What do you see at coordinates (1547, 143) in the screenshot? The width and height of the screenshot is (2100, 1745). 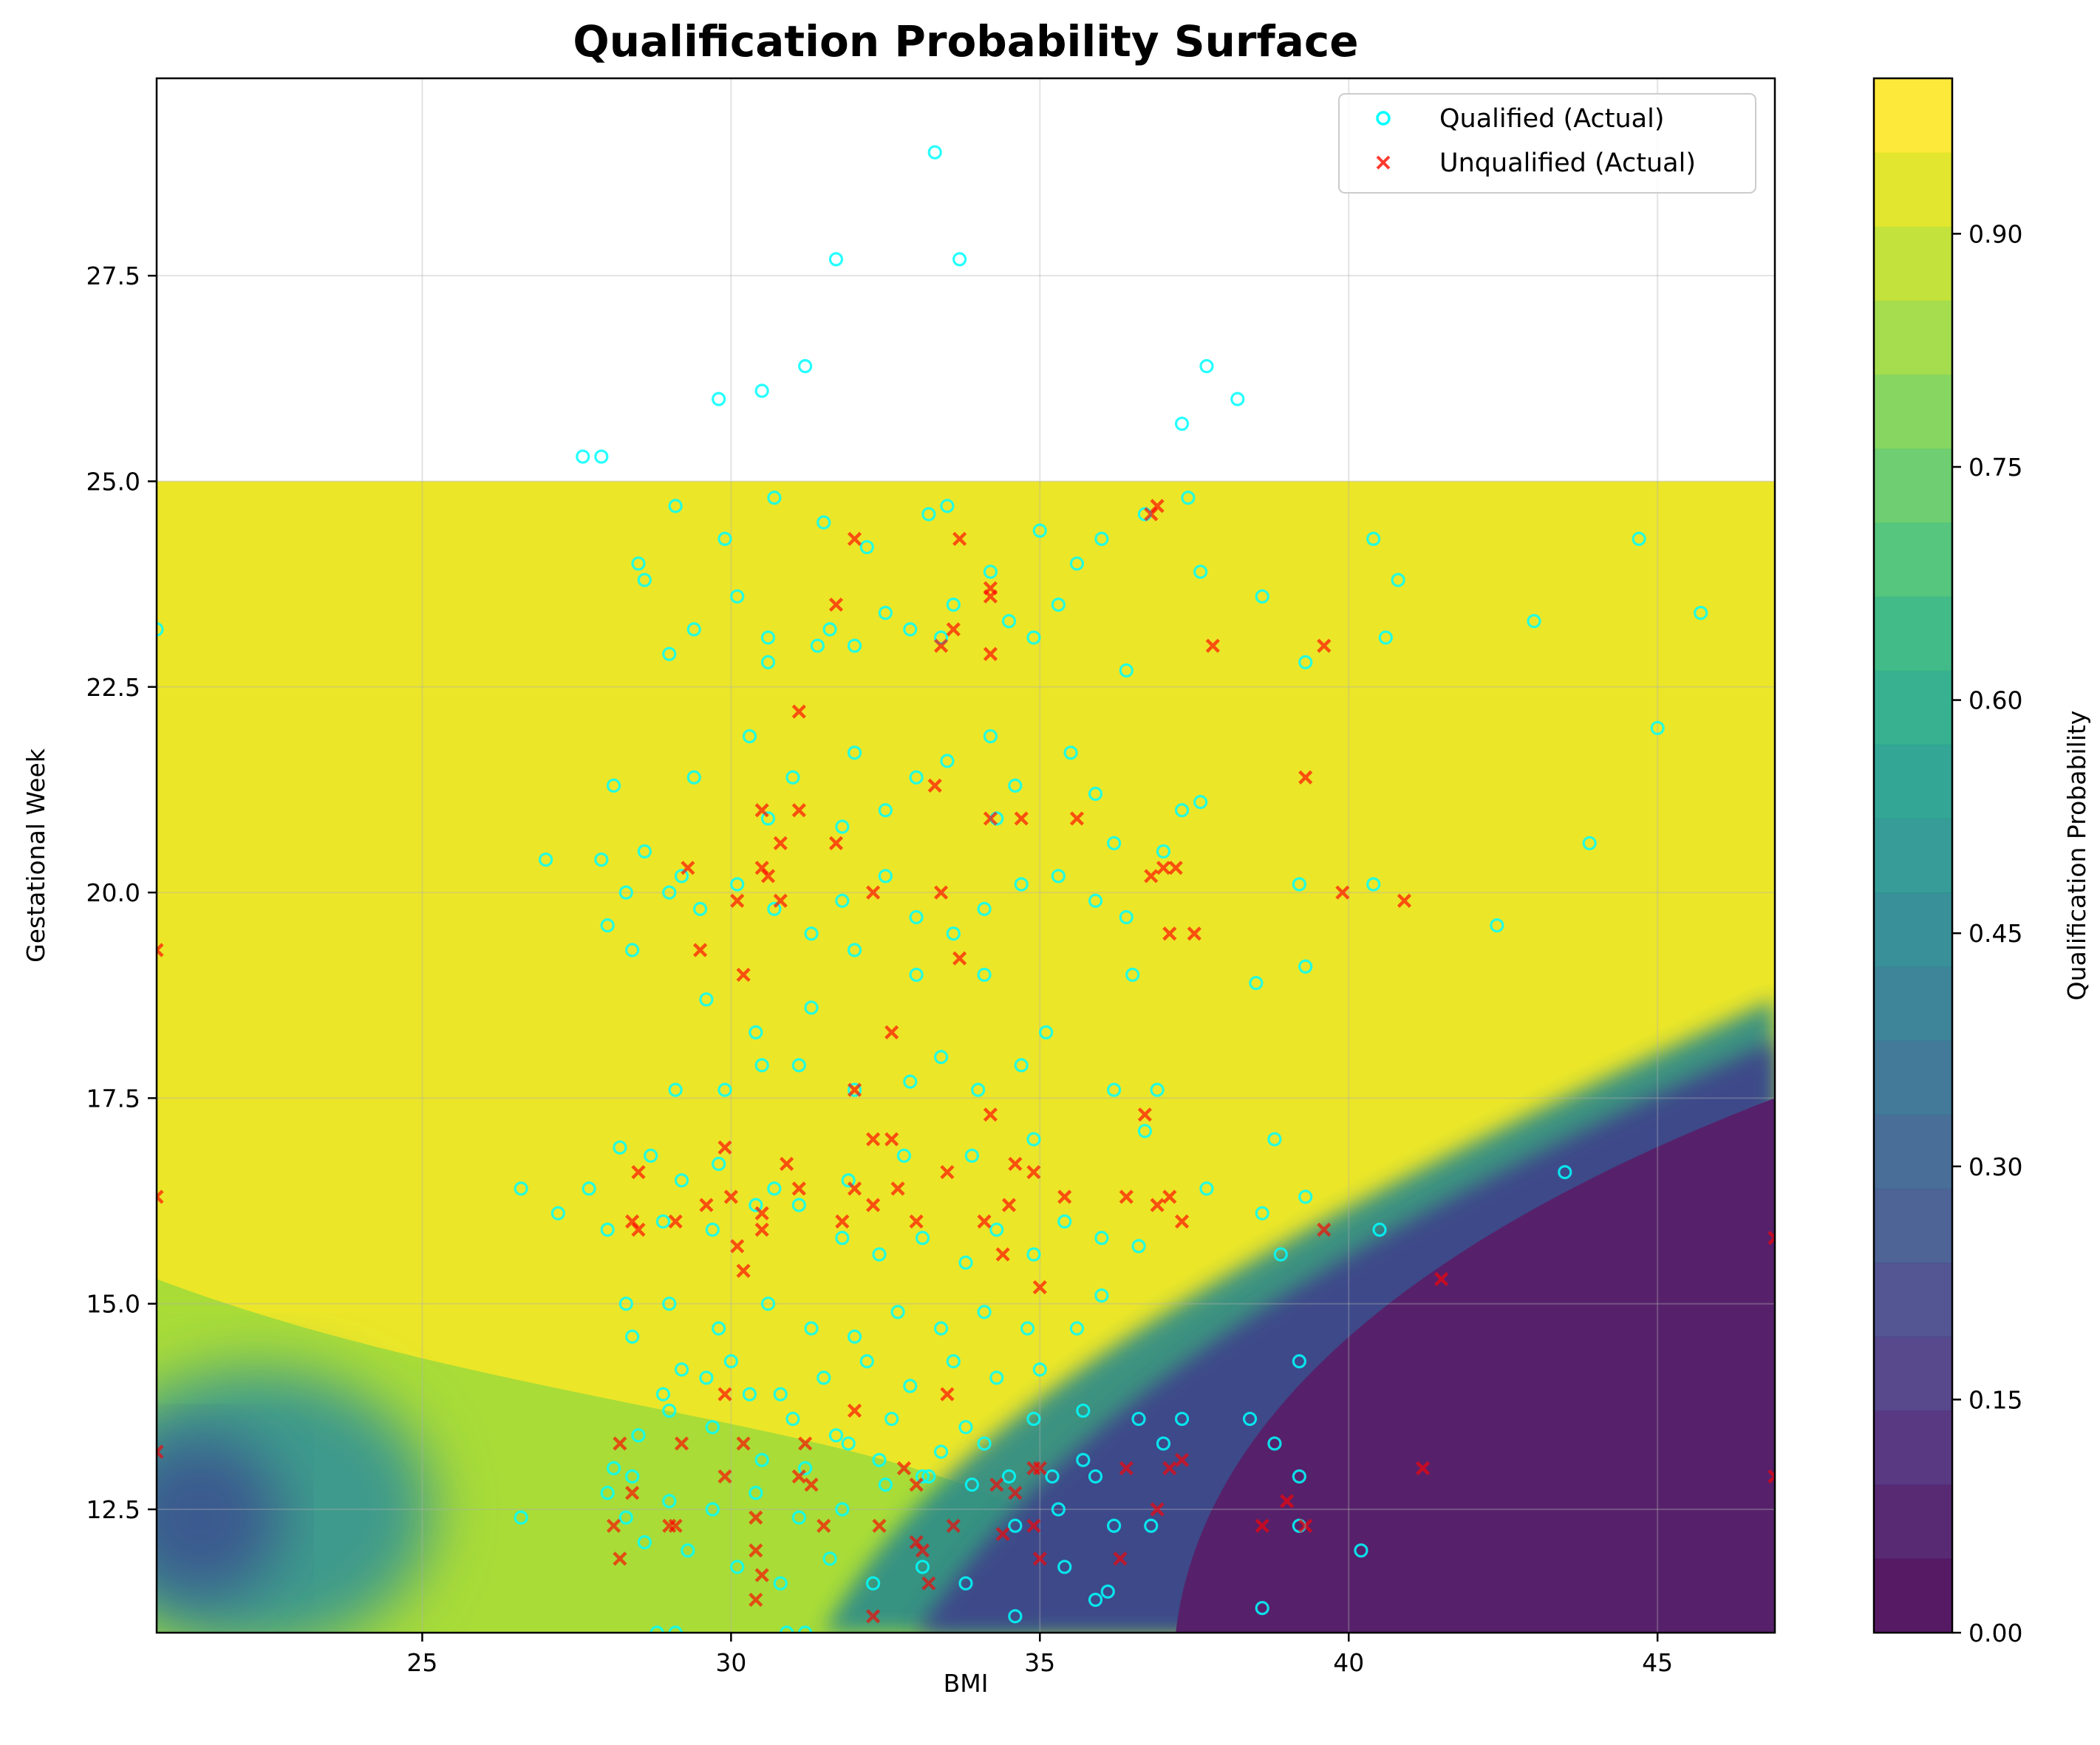 I see `legend-box` at bounding box center [1547, 143].